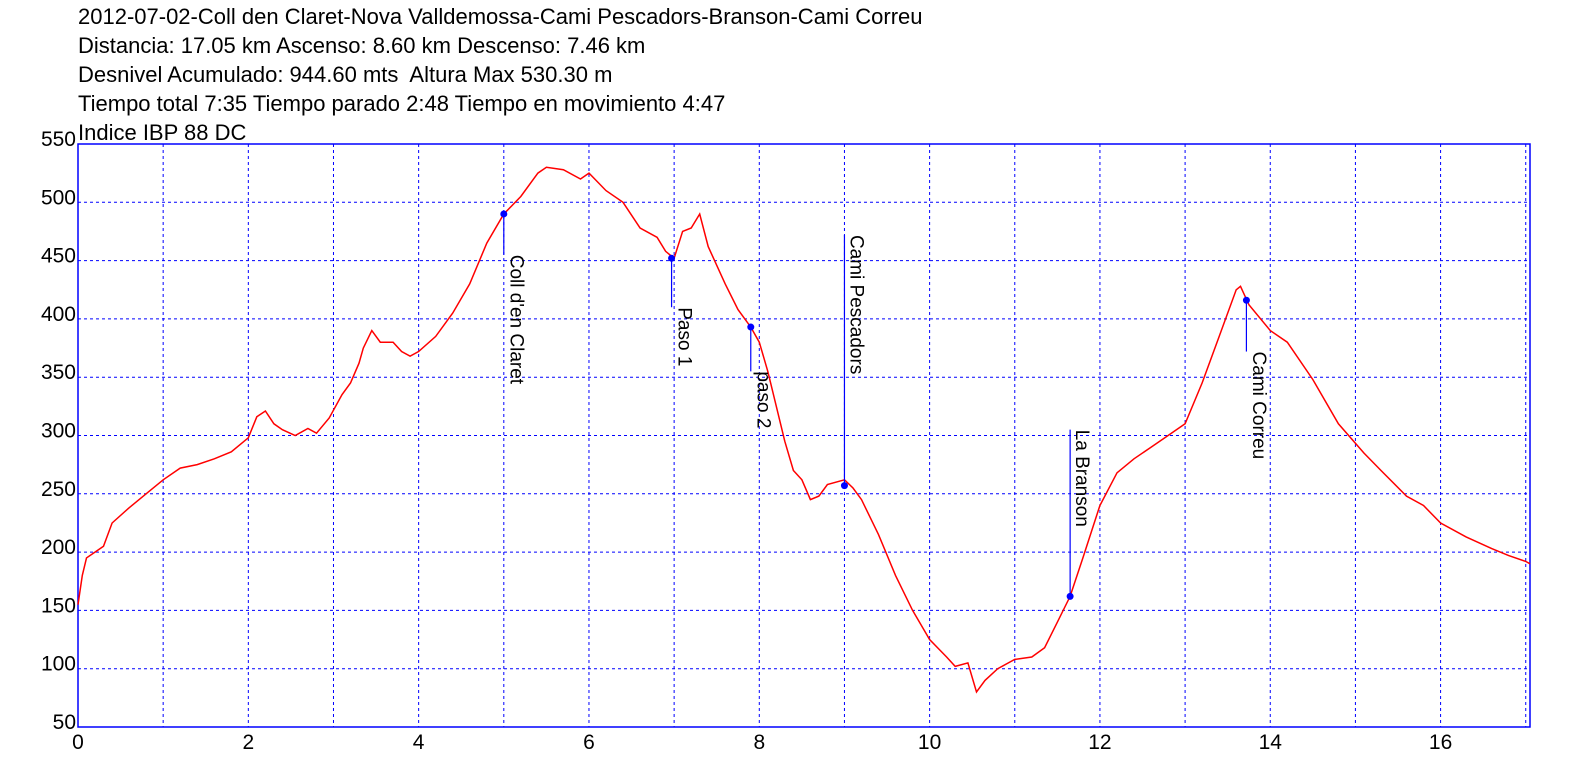  I want to click on waypoint: Coll d'en Claret, so click(513, 297).